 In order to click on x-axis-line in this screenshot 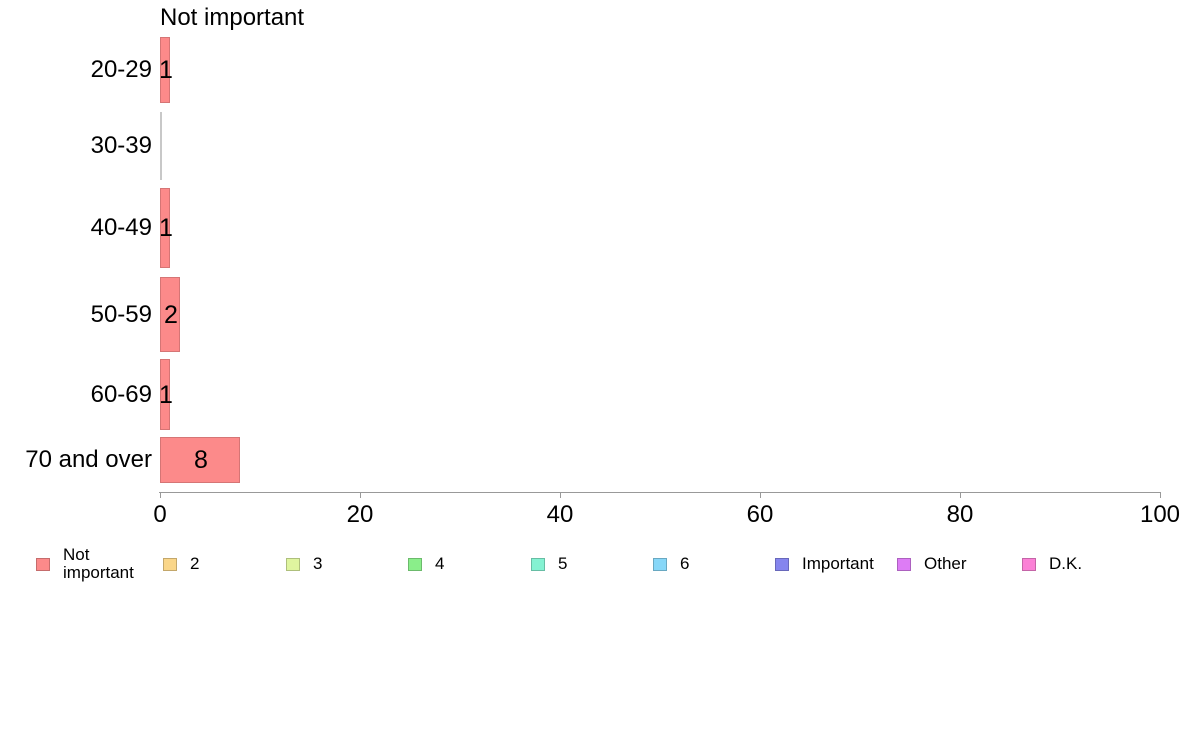, I will do `click(660, 492)`.